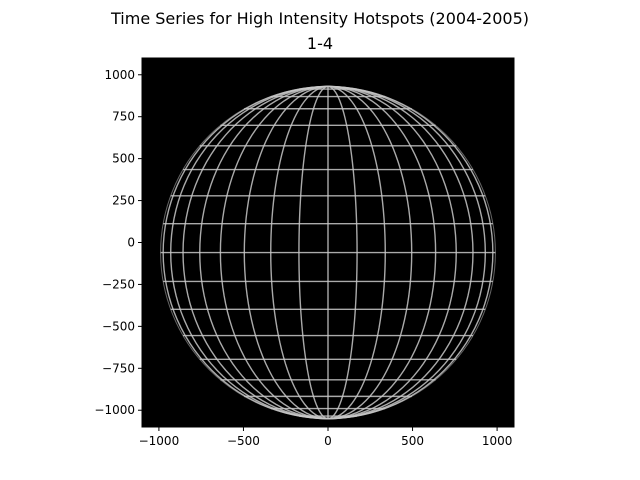 Image resolution: width=640 pixels, height=480 pixels. Describe the element at coordinates (119, 75) in the screenshot. I see `y-tick-label: 1000` at that location.